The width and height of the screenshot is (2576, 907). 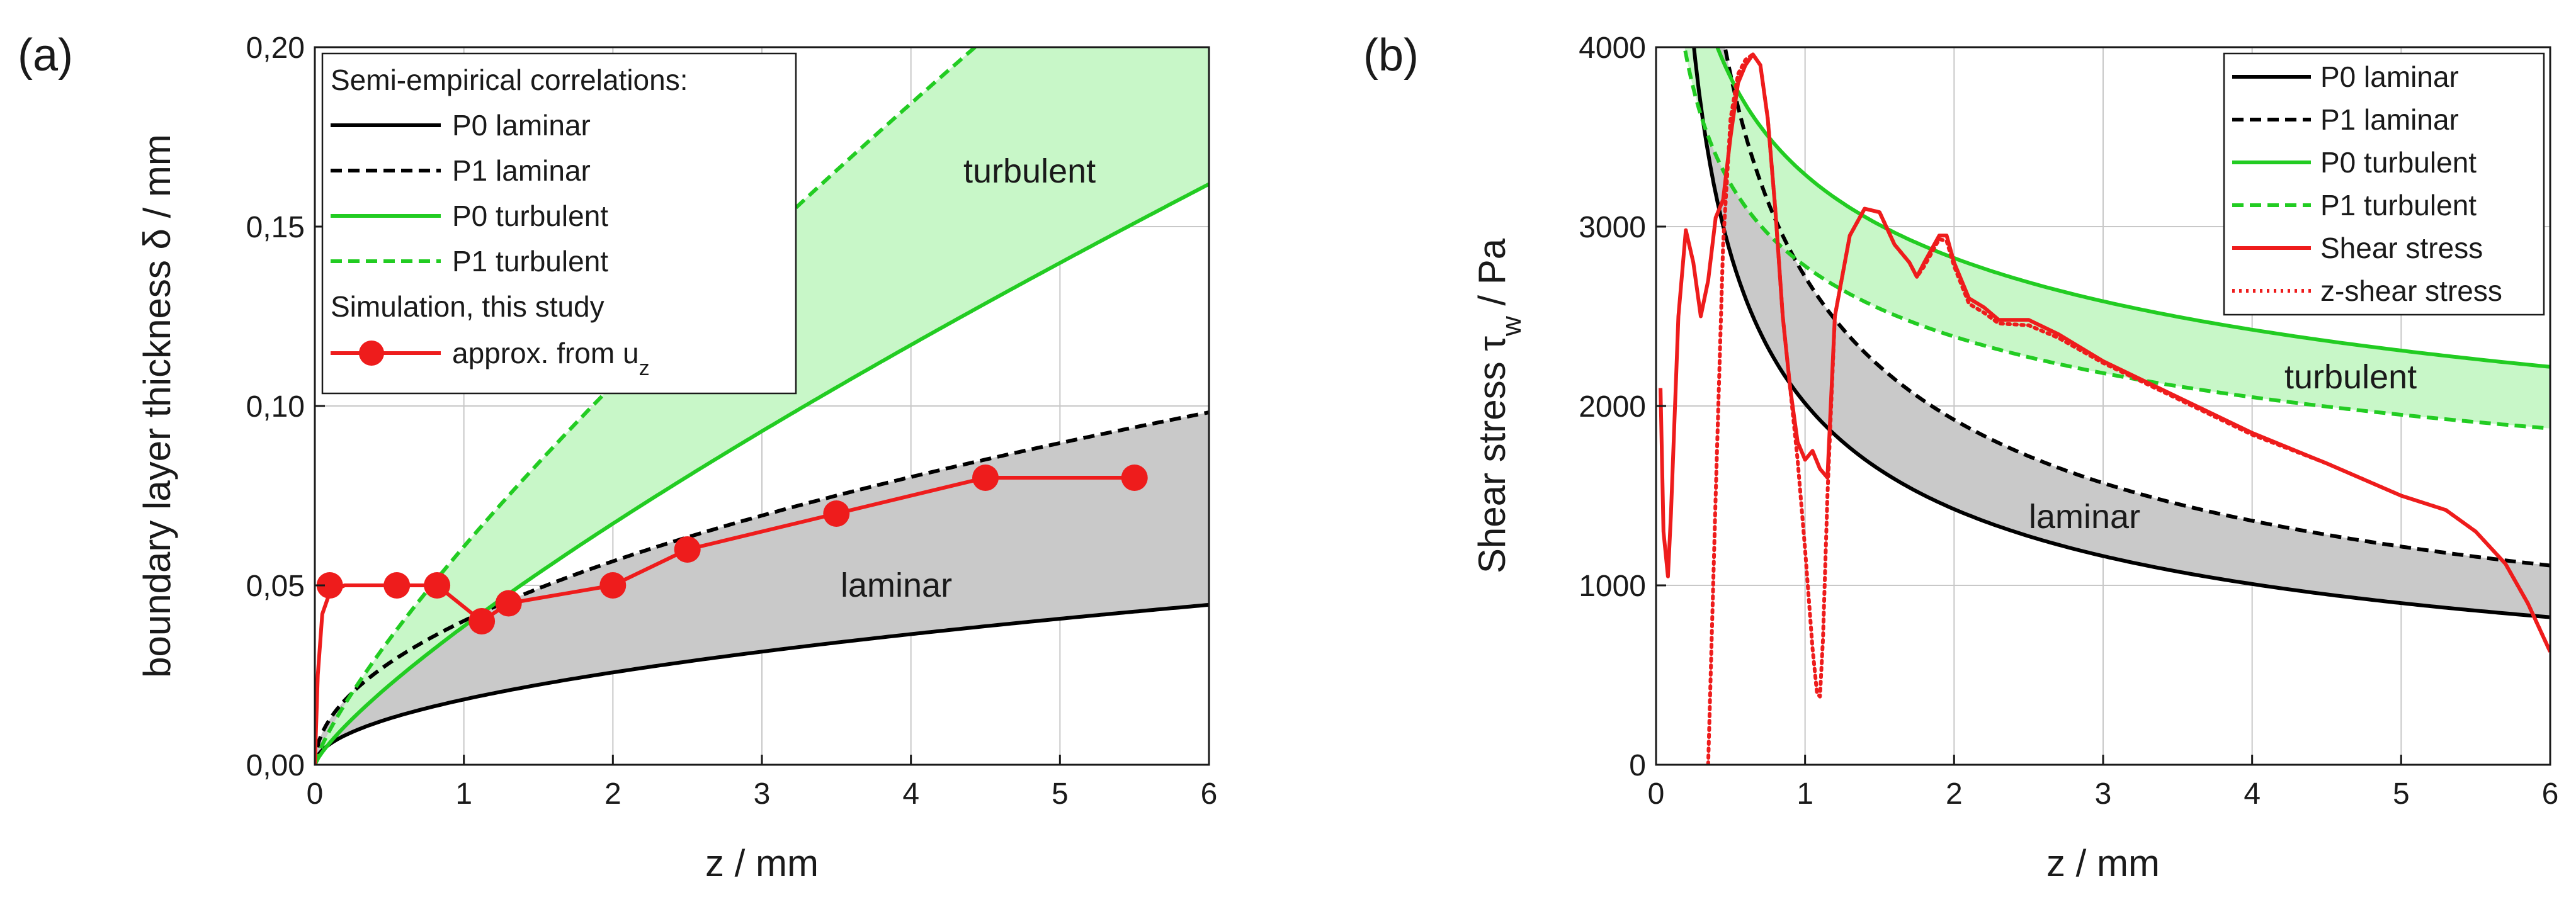 I want to click on panel-b-ylabel-text: Shear stress τ, so click(x=1492, y=454).